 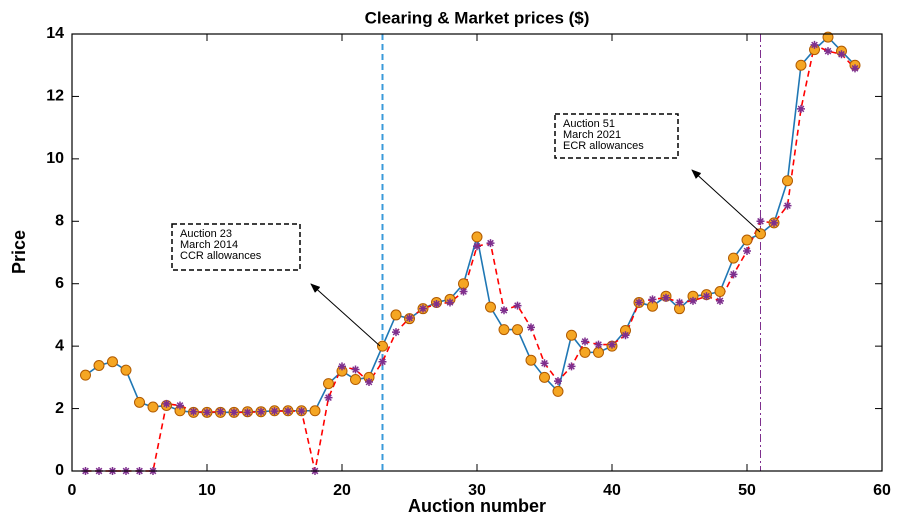 I want to click on annotation-text: March 2021, so click(x=592, y=135).